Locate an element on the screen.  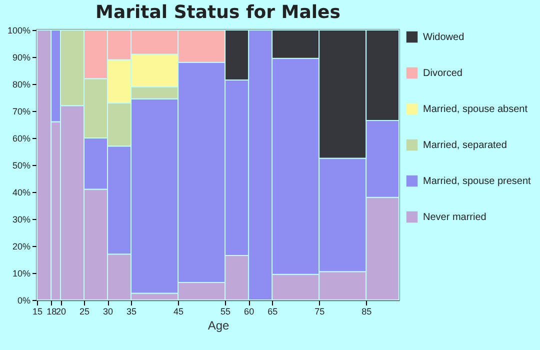
x-tick-label: 20 is located at coordinates (61, 311).